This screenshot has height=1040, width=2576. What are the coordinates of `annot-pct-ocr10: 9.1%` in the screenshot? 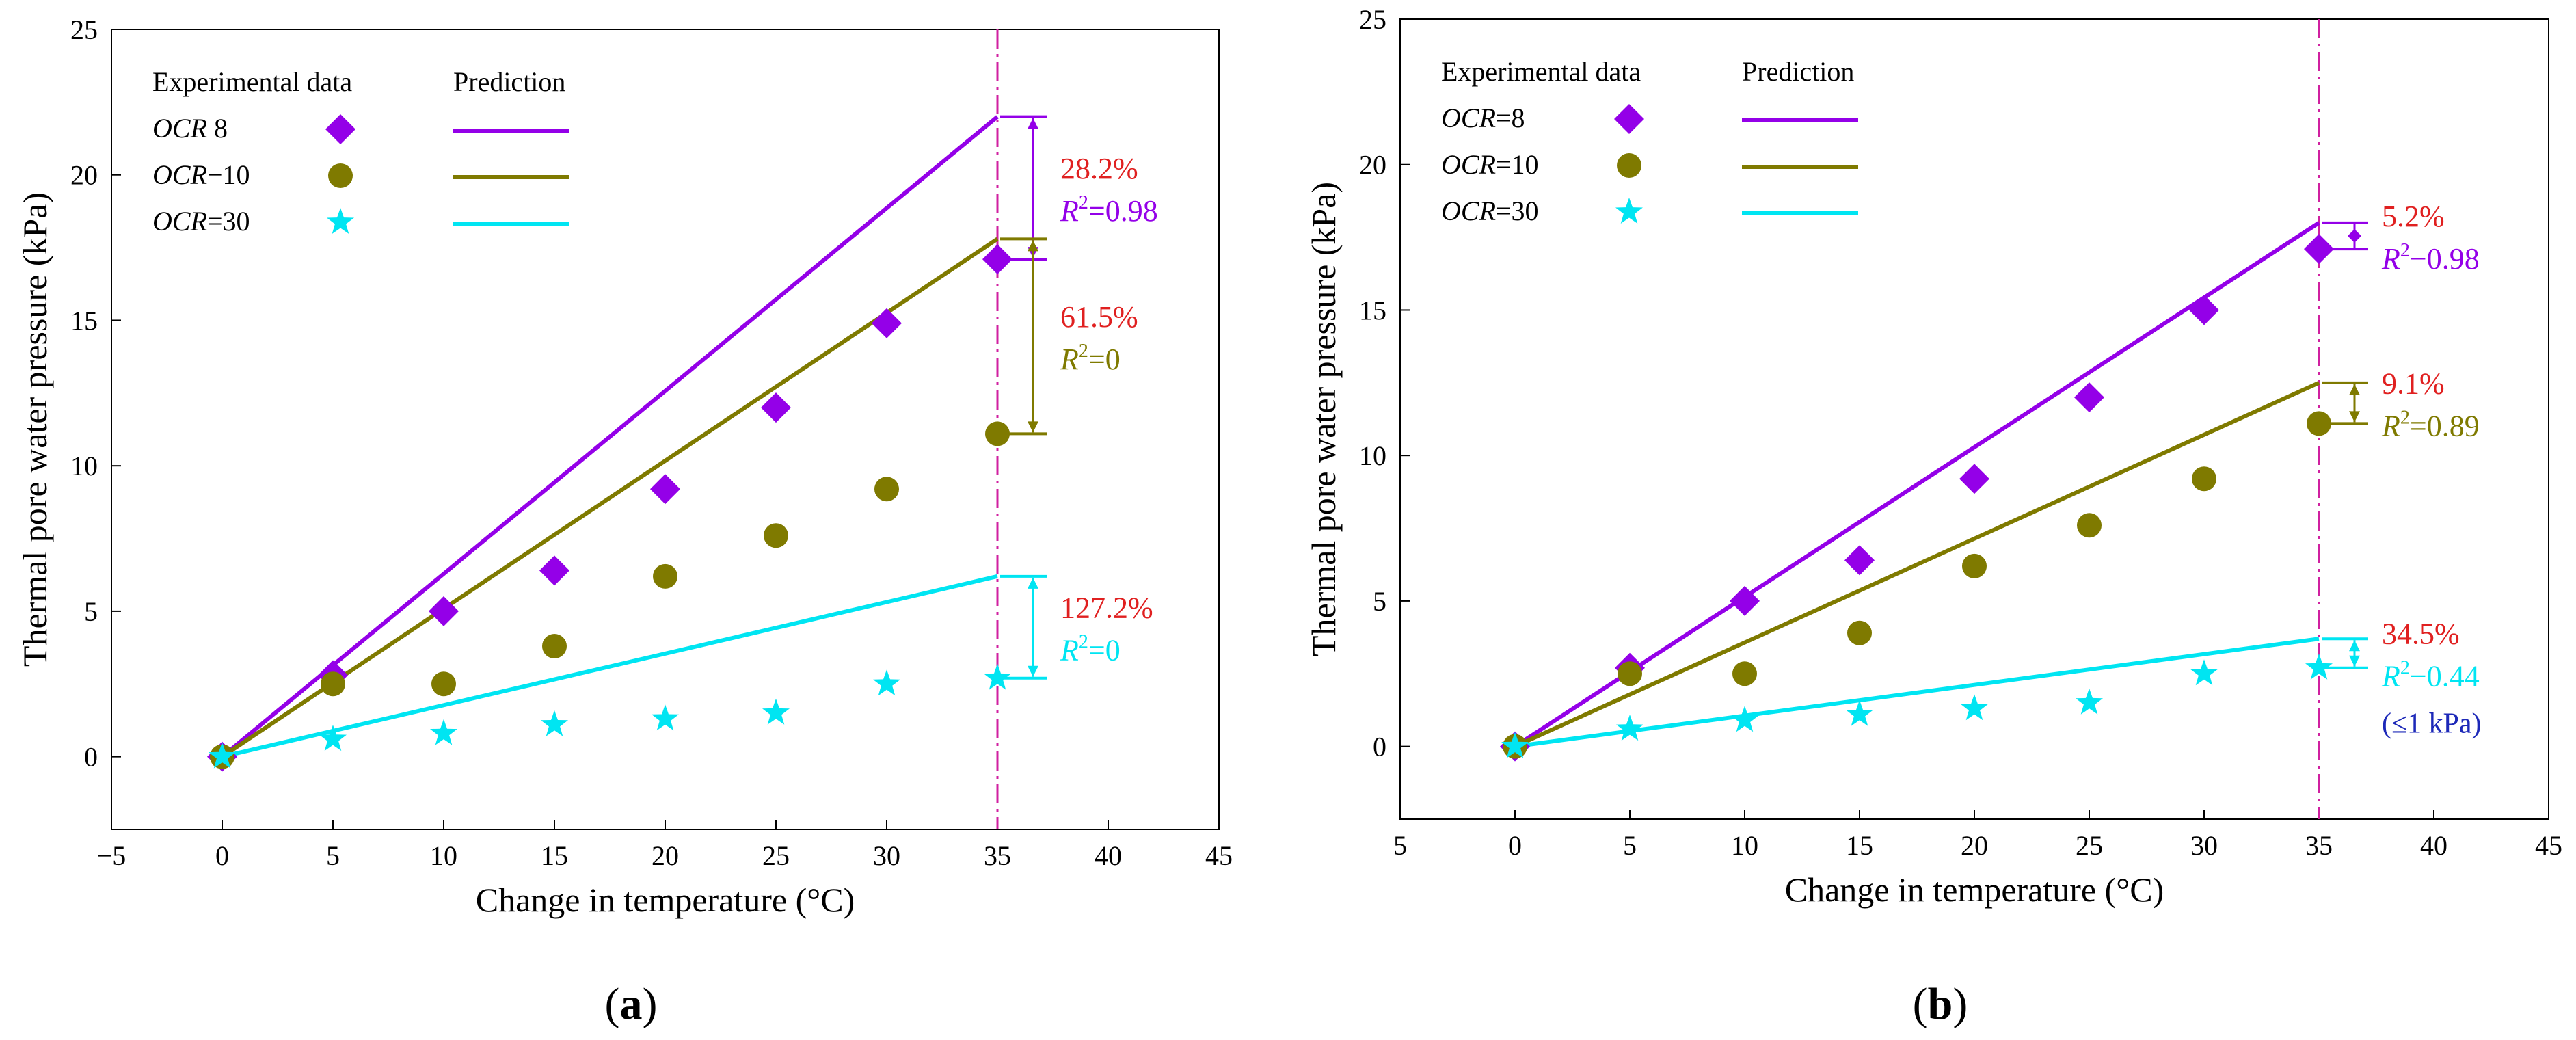 It's located at (2413, 384).